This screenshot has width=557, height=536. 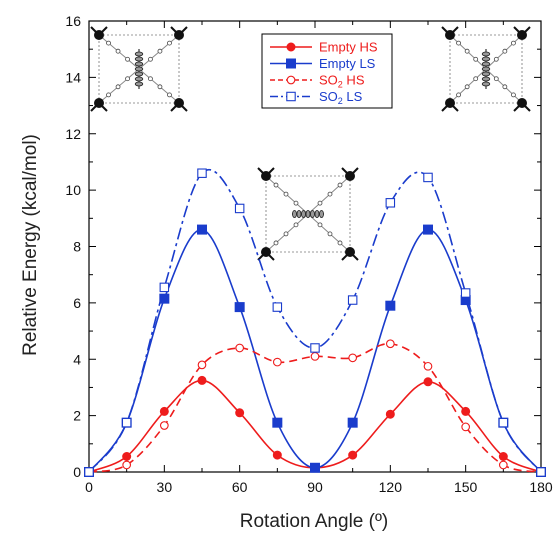 What do you see at coordinates (341, 97) in the screenshot?
I see `legend-label: SO2 LS` at bounding box center [341, 97].